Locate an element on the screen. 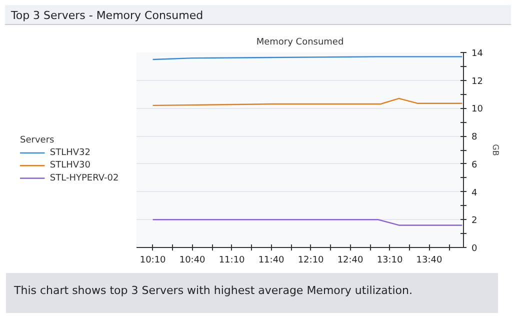 The width and height of the screenshot is (512, 323). x-tick-label: 10:10 is located at coordinates (153, 261).